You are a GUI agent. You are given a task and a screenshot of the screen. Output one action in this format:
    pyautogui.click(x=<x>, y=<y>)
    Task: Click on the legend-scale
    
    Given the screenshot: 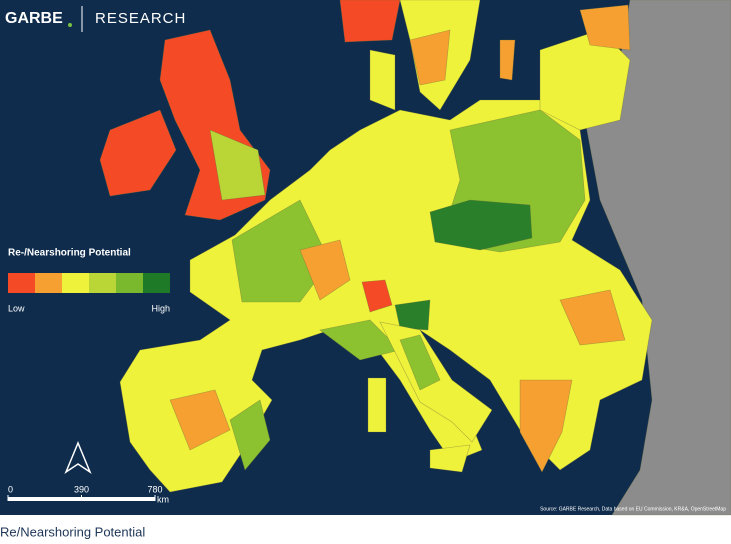 What is the action you would take?
    pyautogui.click(x=89, y=283)
    